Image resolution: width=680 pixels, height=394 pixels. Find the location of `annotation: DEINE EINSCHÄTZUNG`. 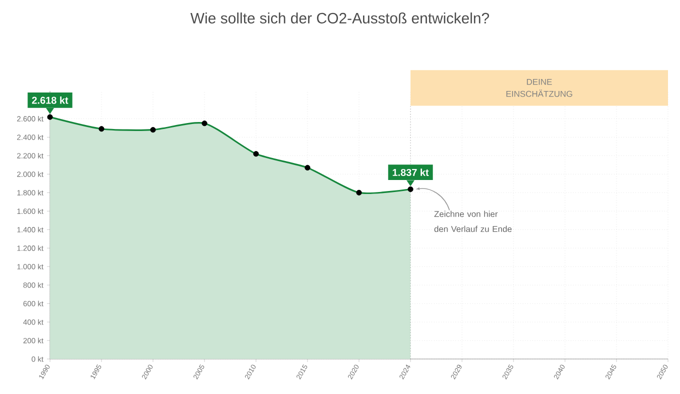

annotation: DEINE EINSCHÄTZUNG is located at coordinates (539, 87).